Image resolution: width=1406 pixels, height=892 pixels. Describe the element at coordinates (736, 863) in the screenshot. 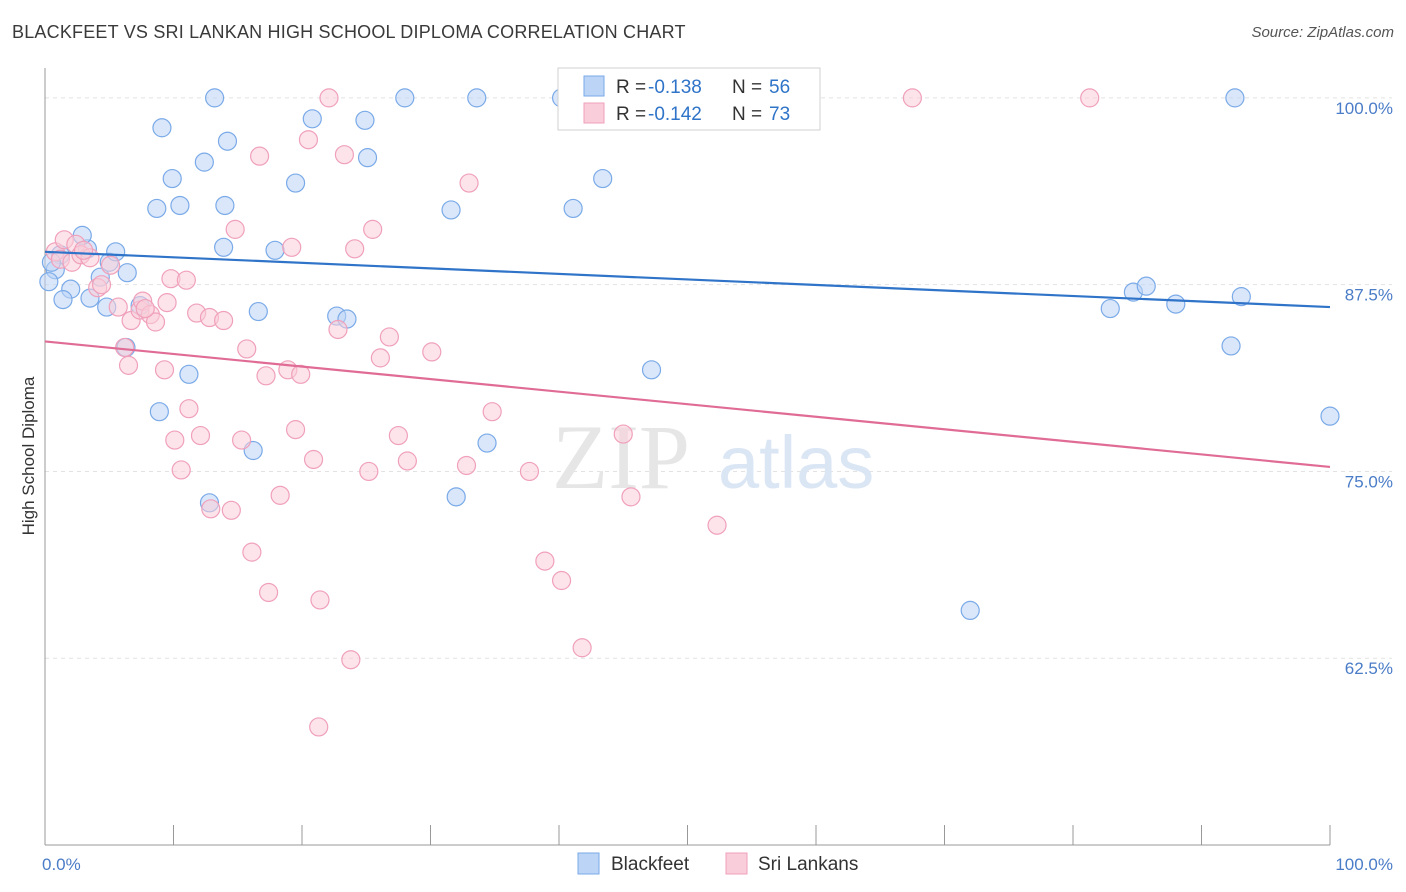

I see `bottom-swatch-srilankans` at that location.